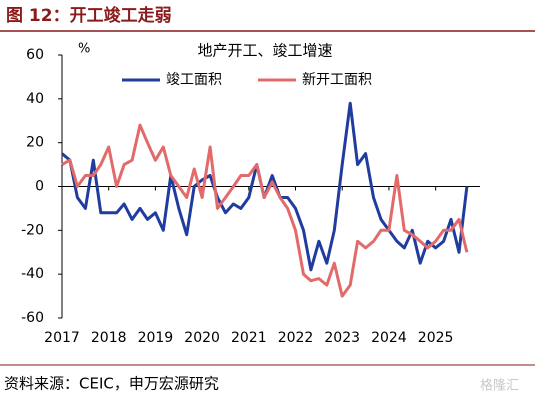 The width and height of the screenshot is (535, 406). Describe the element at coordinates (156, 338) in the screenshot. I see `x-tick-label: 2019` at that location.